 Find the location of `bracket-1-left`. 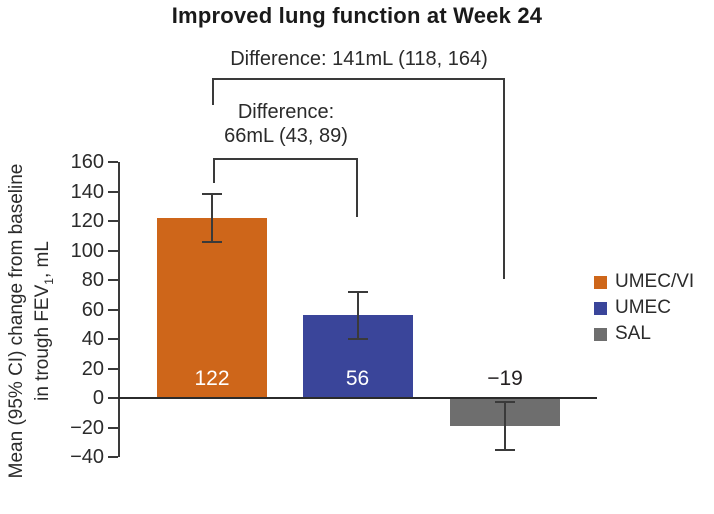

bracket-1-left is located at coordinates (213, 91).